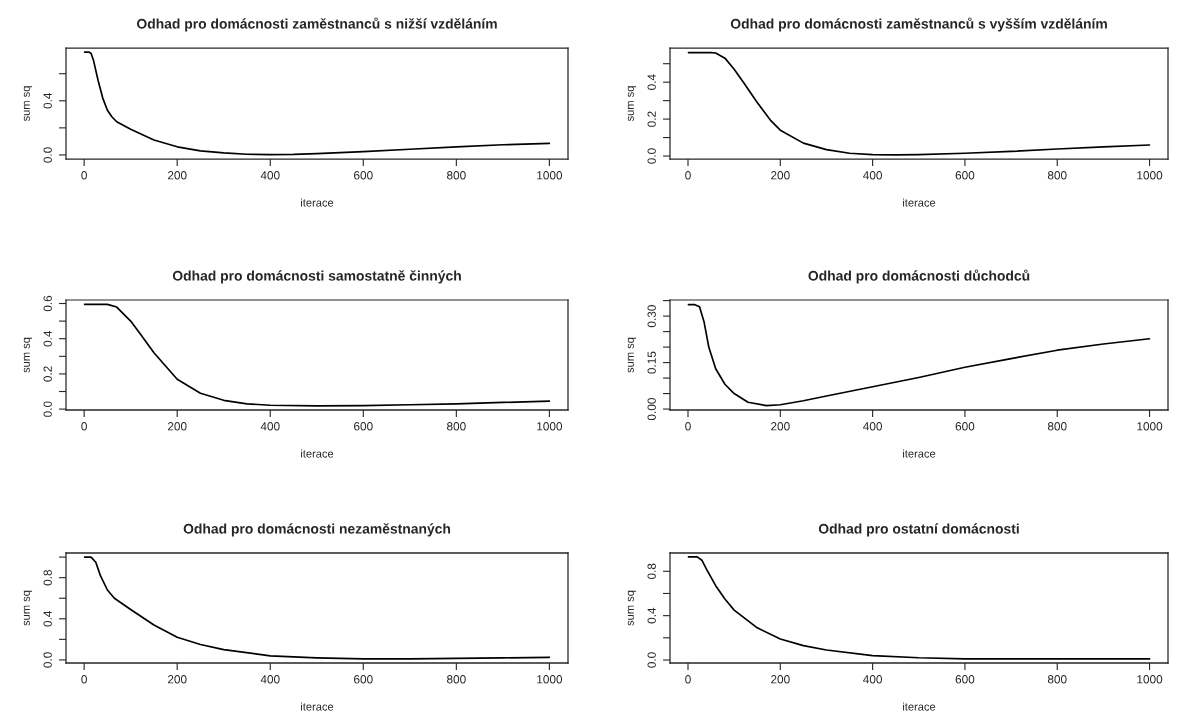 Image resolution: width=1181 pixels, height=727 pixels. Describe the element at coordinates (316, 277) in the screenshot. I see `chart-title: Odhad pro domácnosti samostatně činných` at that location.